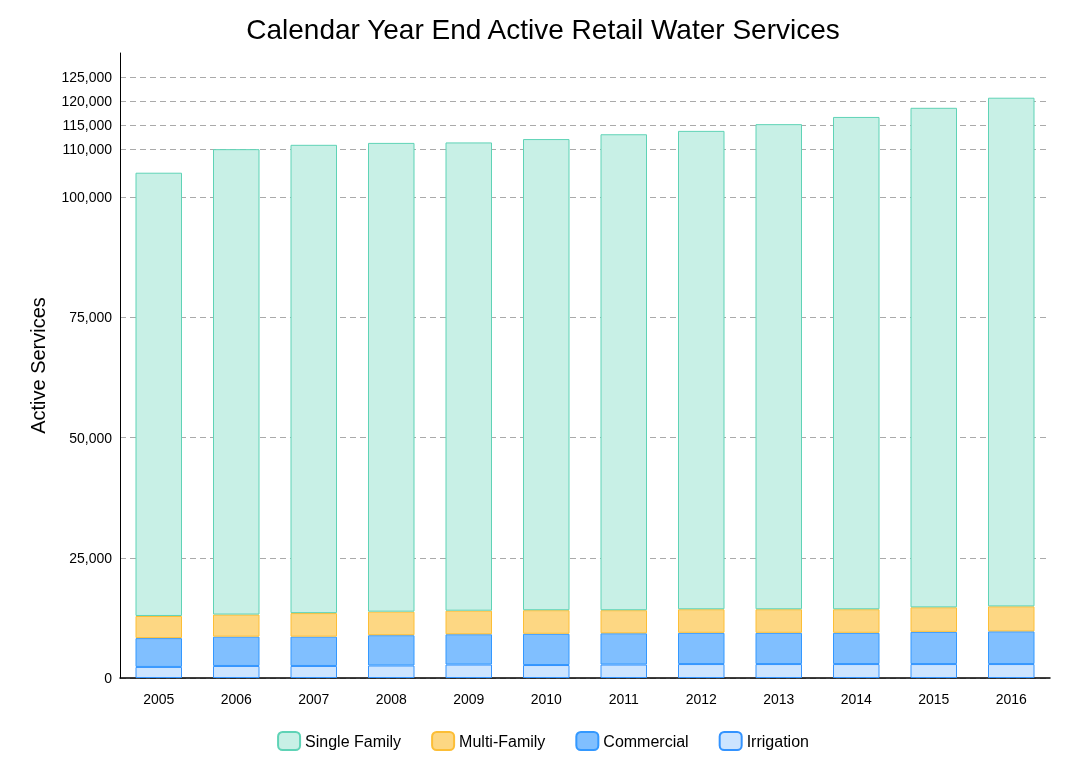  What do you see at coordinates (91, 437) in the screenshot?
I see `y-tick-label: 50,000` at bounding box center [91, 437].